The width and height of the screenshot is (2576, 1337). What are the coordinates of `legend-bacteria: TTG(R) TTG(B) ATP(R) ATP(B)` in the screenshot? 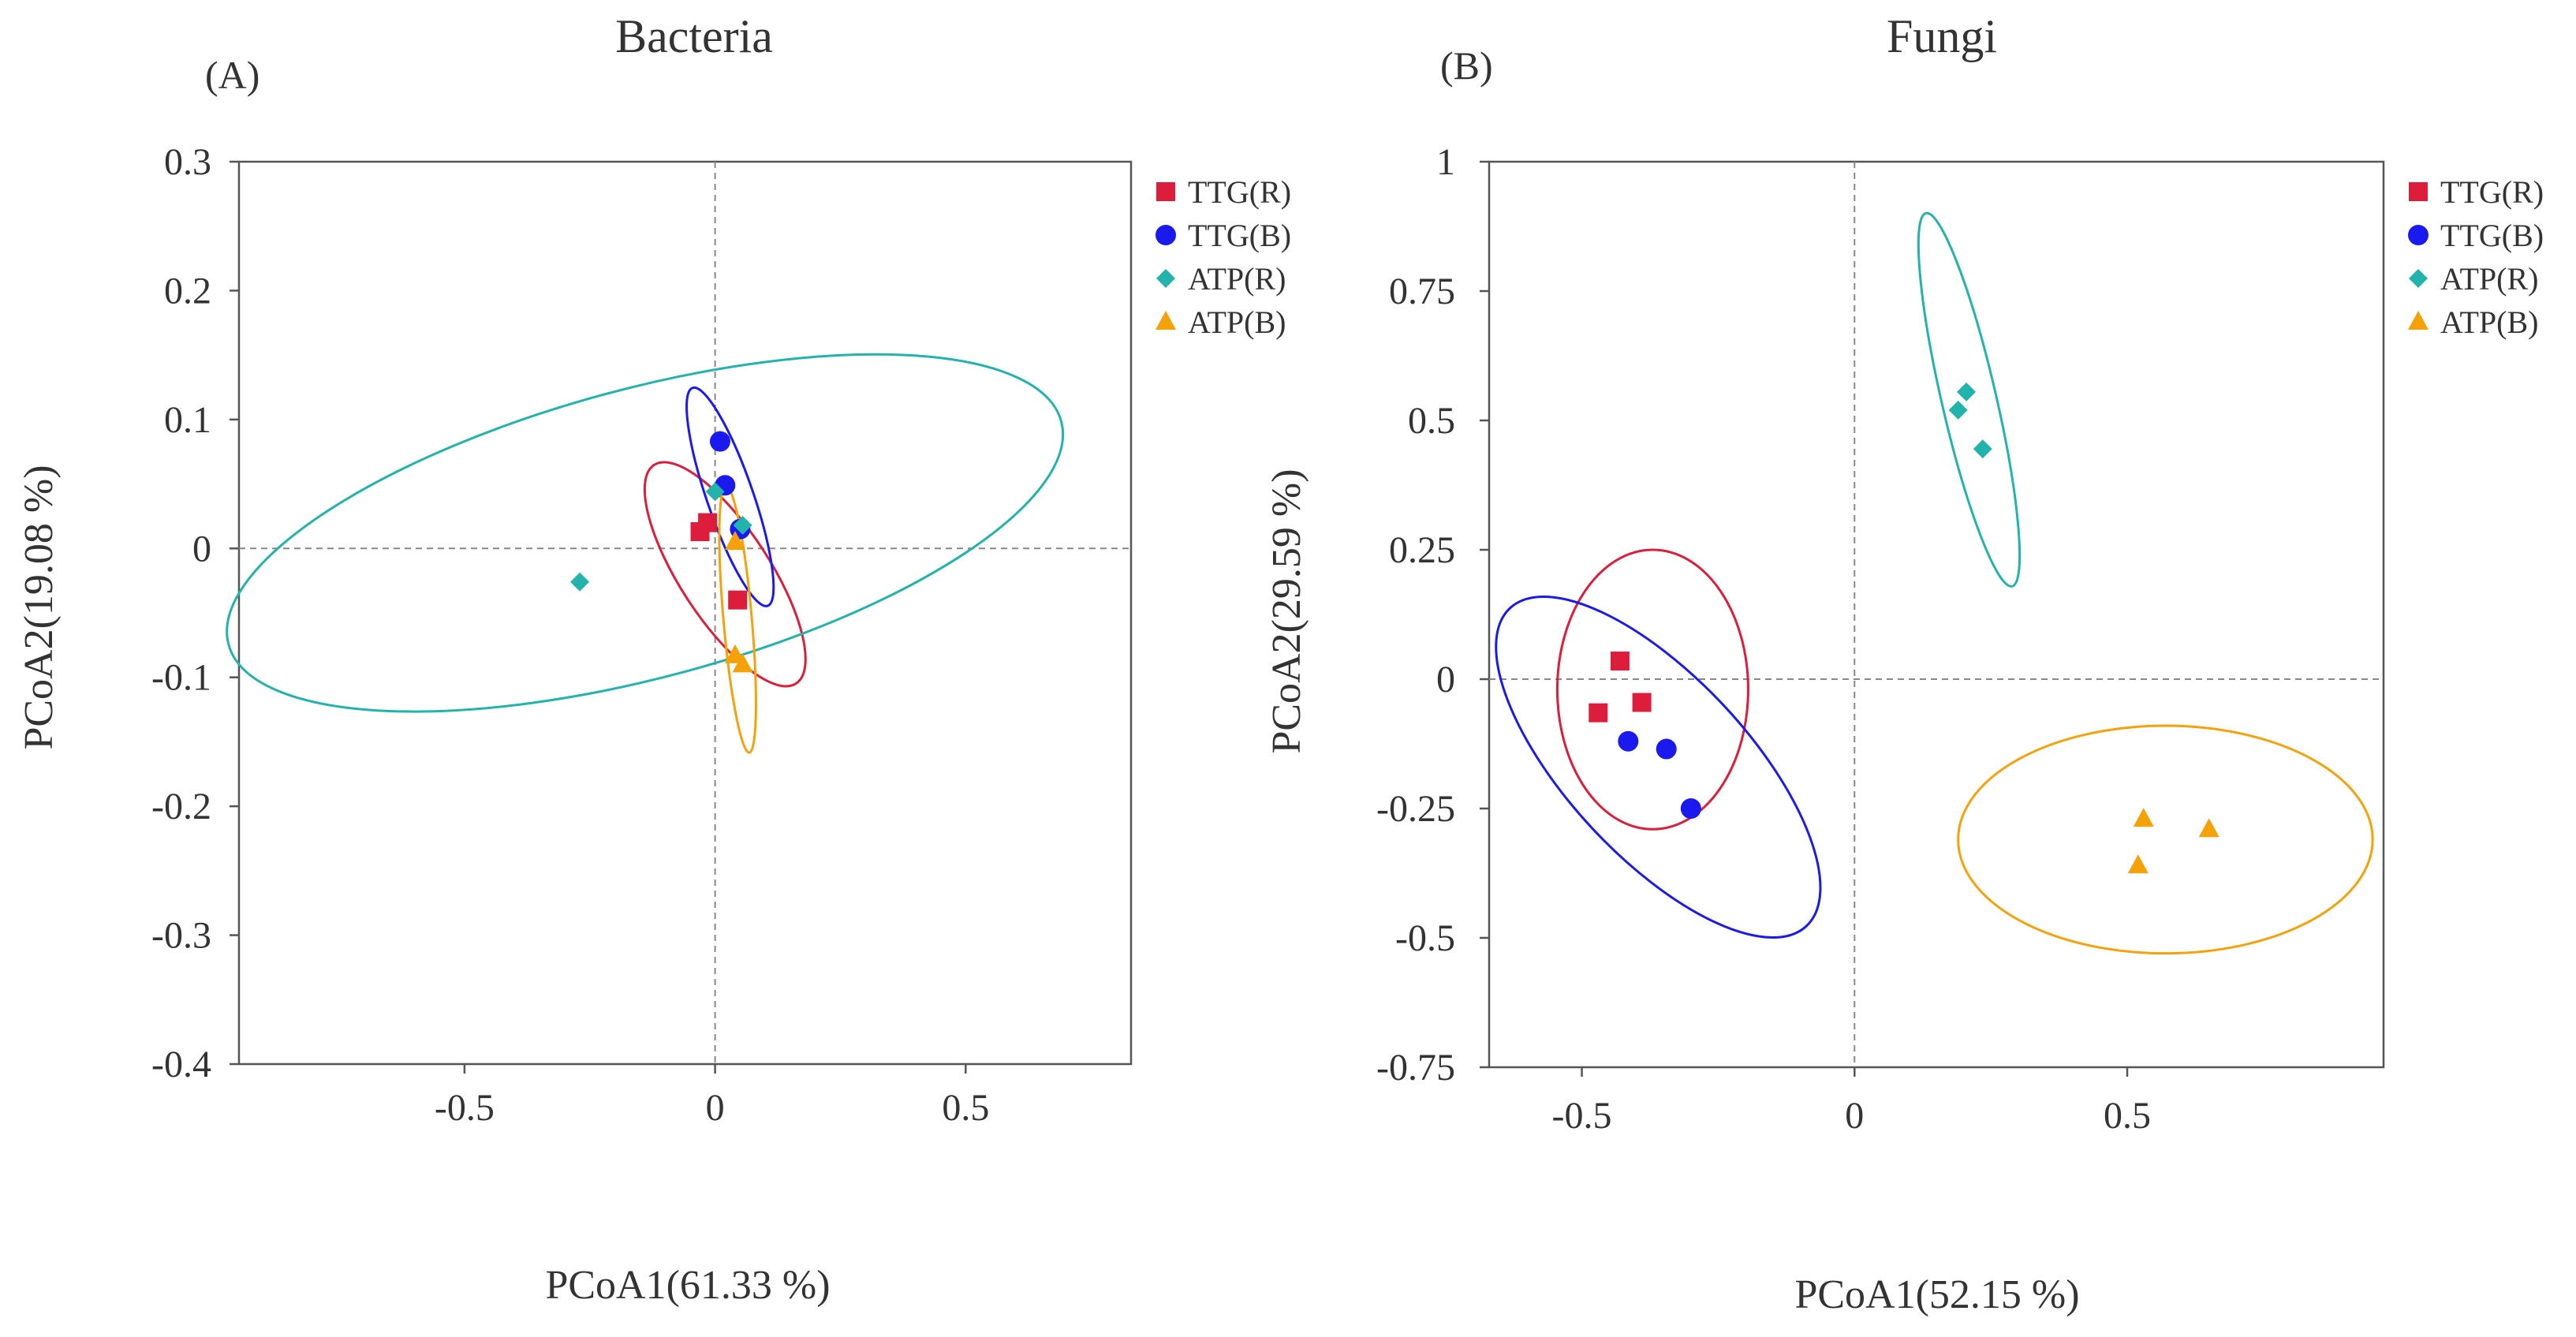 It's located at (1223, 257).